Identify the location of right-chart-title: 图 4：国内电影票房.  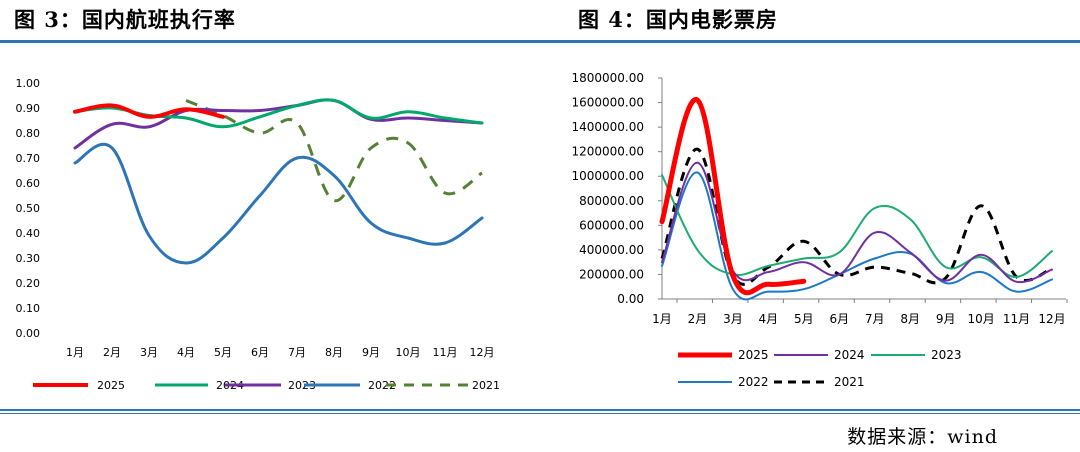
(678, 19).